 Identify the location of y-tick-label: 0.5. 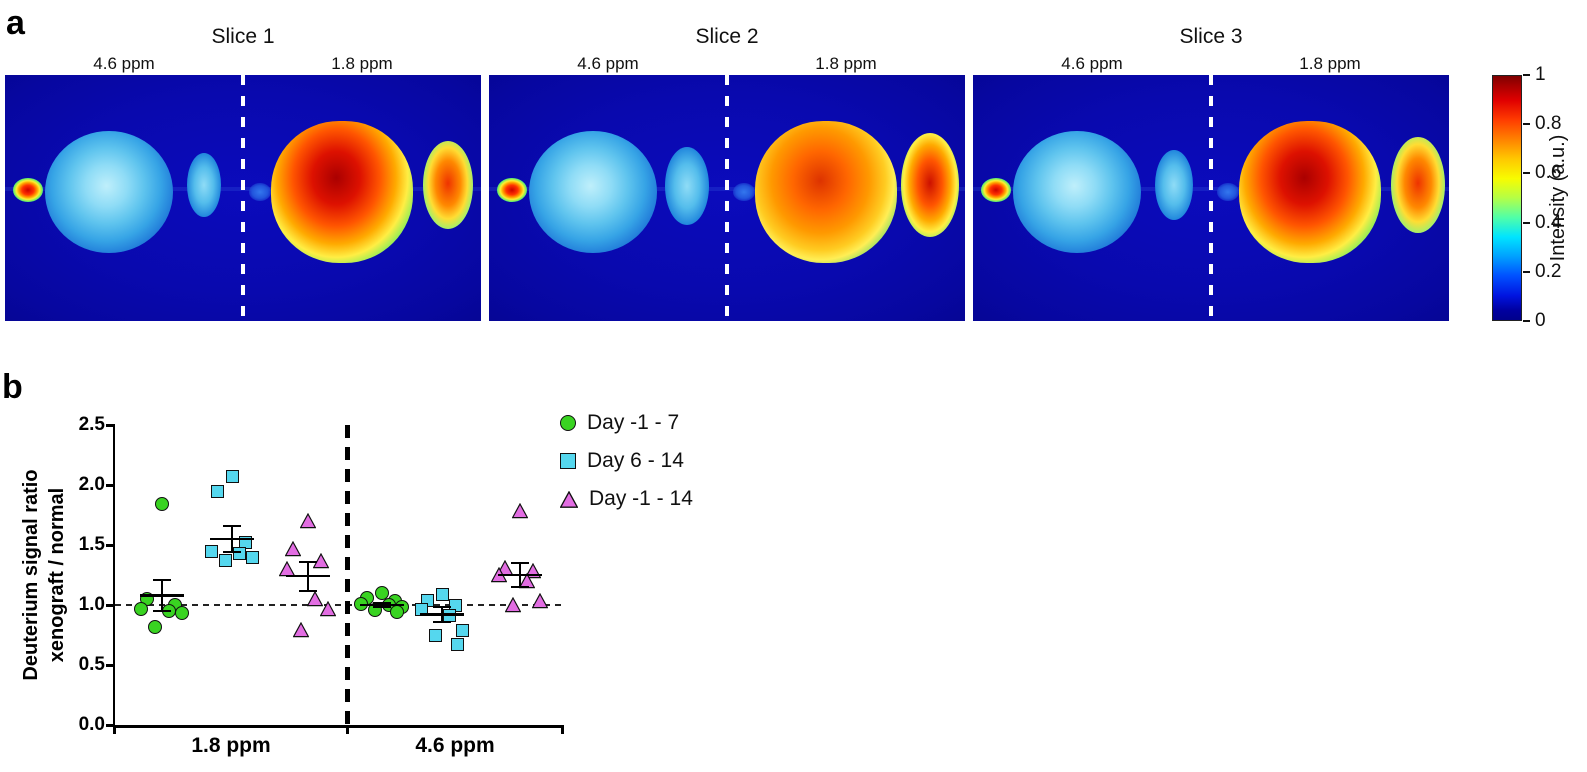
(91, 664).